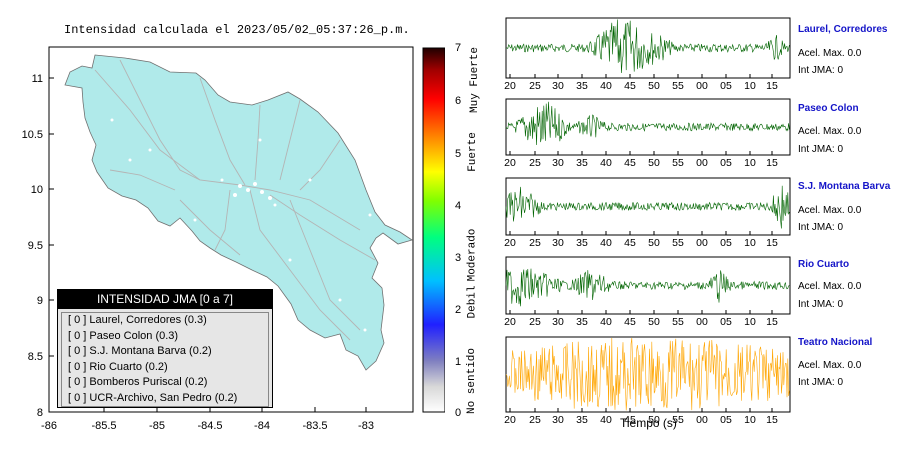  What do you see at coordinates (137, 320) in the screenshot?
I see `legend-row: [ 0 ] Laurel, Corredores (0.3)` at bounding box center [137, 320].